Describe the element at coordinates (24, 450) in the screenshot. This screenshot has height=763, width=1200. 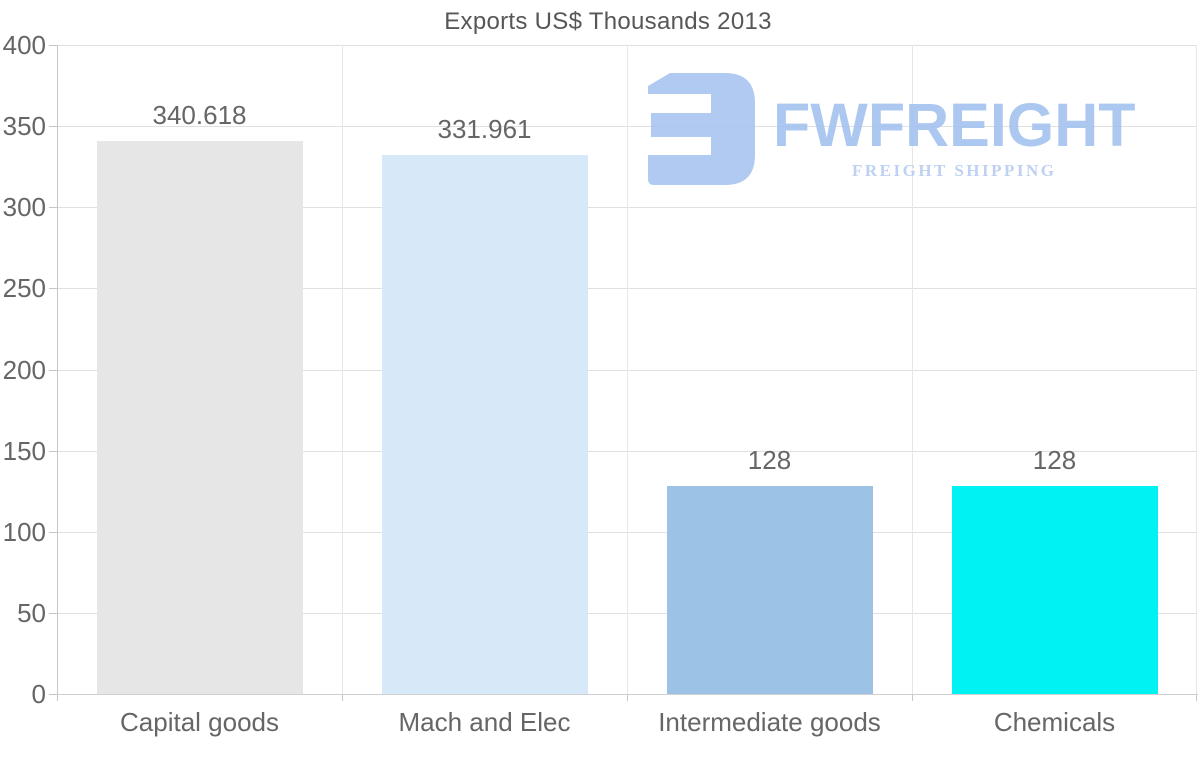
I see `y-tick-label: 150` at that location.